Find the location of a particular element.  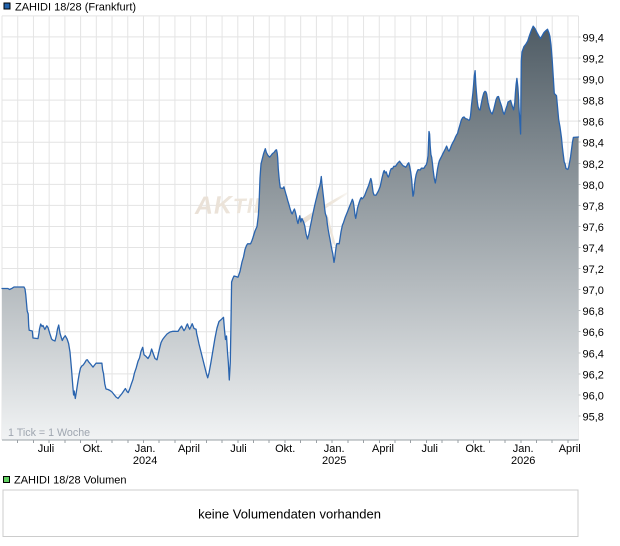

svg-text: 98,2 is located at coordinates (593, 165).